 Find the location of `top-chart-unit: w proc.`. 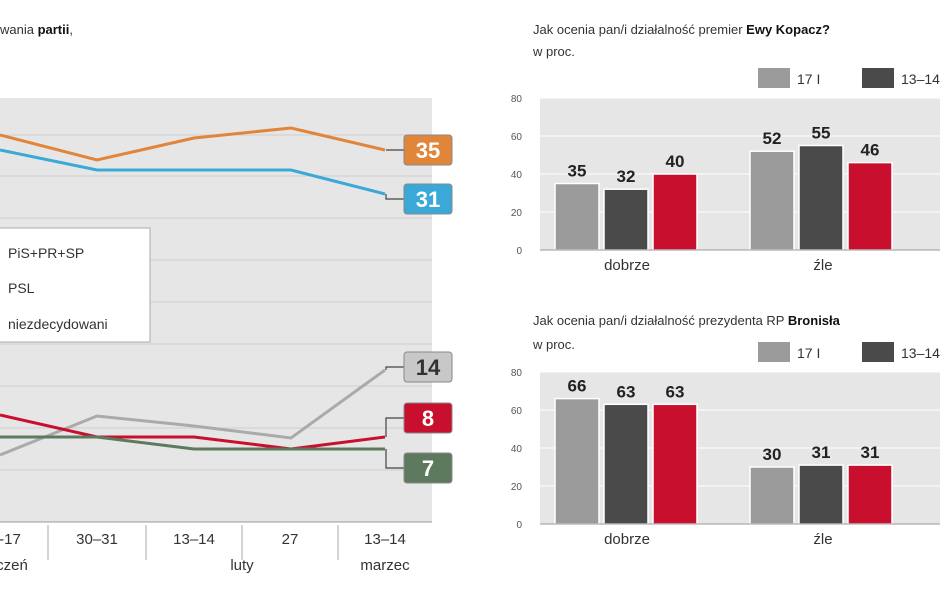

top-chart-unit: w proc. is located at coordinates (554, 51).